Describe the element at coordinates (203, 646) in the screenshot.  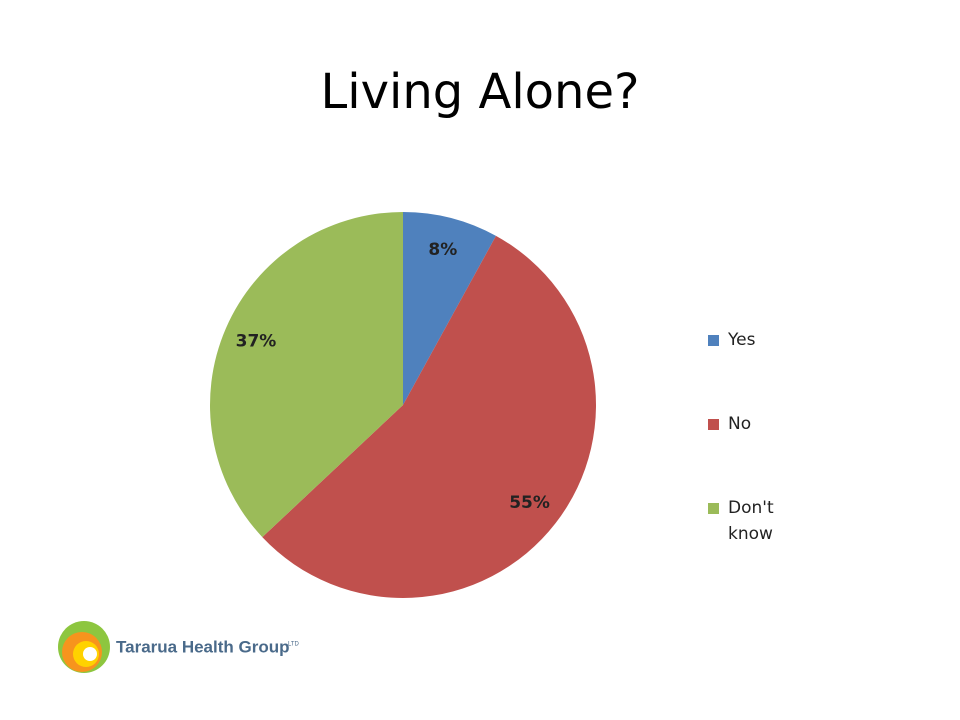
I see `logo-name: Tararua Health Group` at that location.